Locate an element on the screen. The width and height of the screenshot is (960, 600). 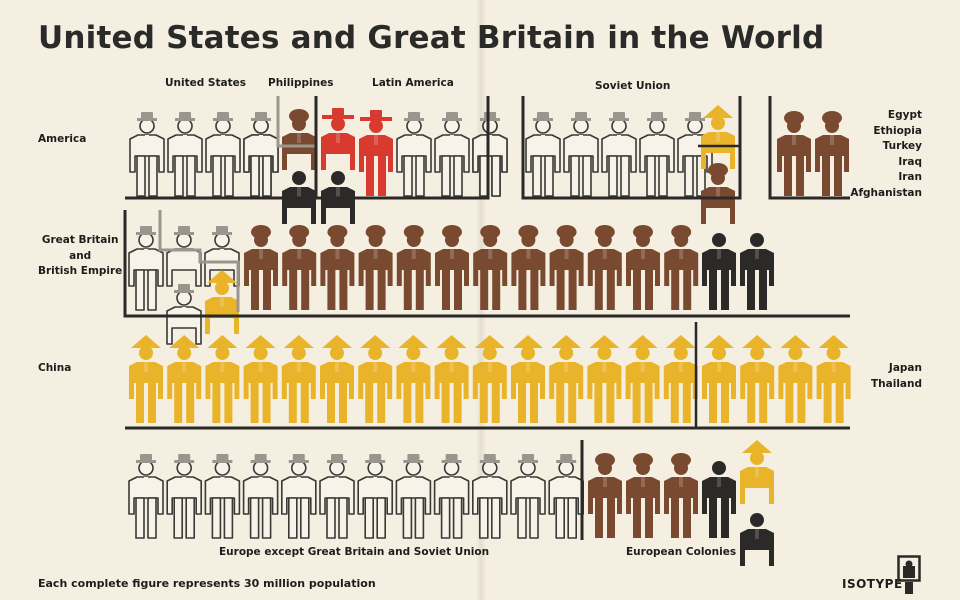
row-line-america is located at coordinates (307, 148).